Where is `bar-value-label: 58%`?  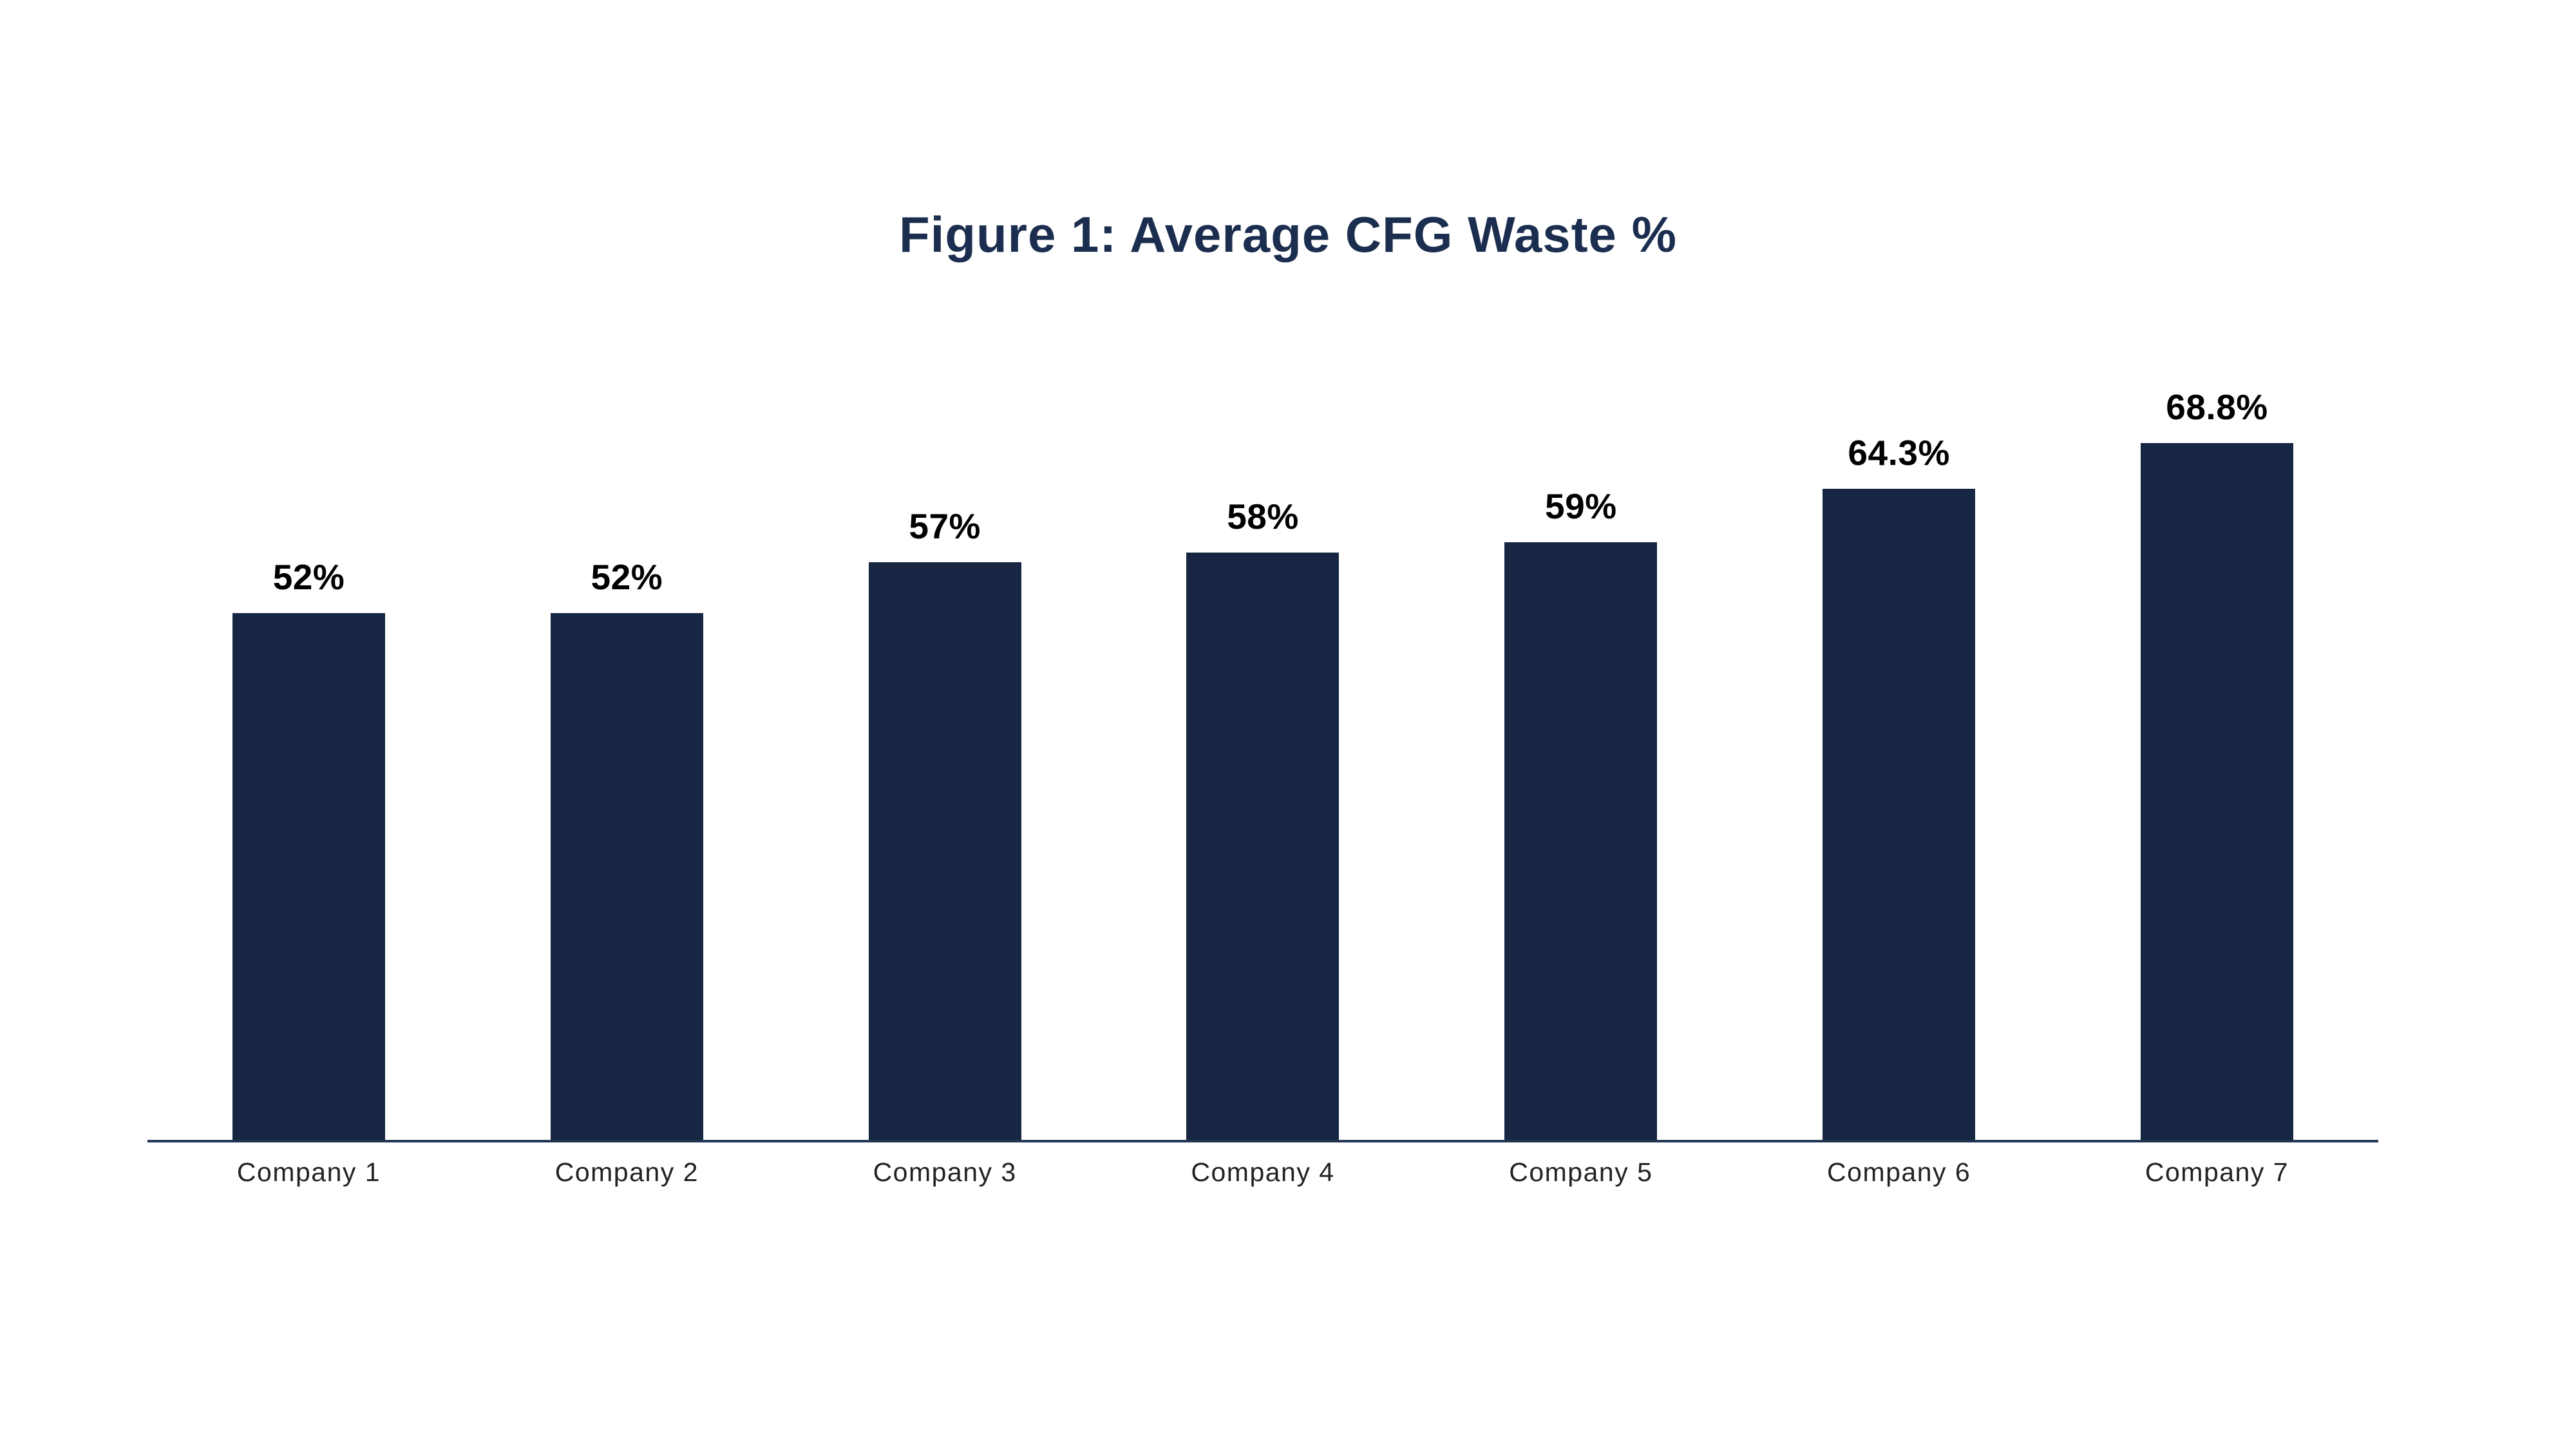 bar-value-label: 58% is located at coordinates (1263, 516).